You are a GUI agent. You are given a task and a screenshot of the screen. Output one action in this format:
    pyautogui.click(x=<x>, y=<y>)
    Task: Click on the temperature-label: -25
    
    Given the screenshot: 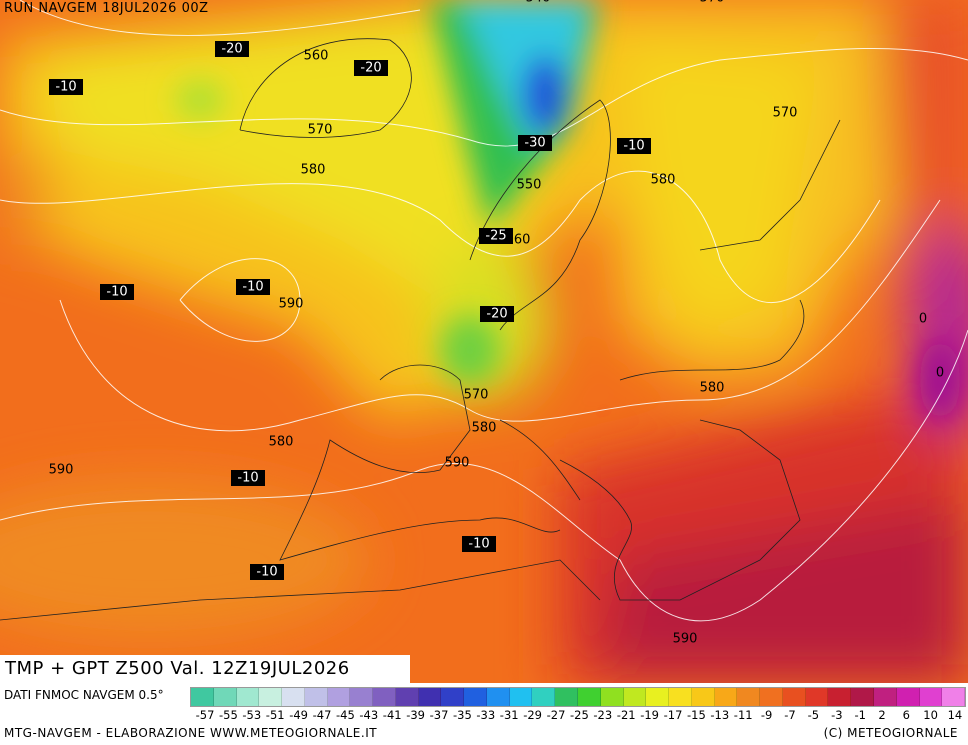 What is the action you would take?
    pyautogui.click(x=495, y=236)
    